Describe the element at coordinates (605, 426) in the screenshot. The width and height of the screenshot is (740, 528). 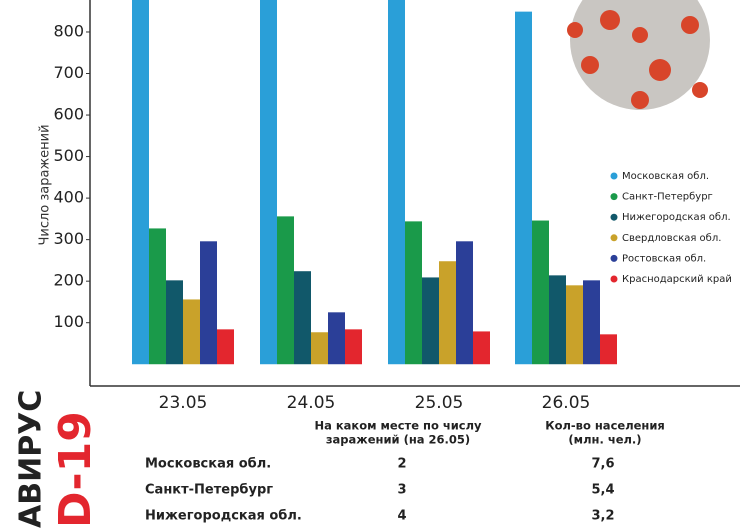
I see `table-header: Кол-во населения` at that location.